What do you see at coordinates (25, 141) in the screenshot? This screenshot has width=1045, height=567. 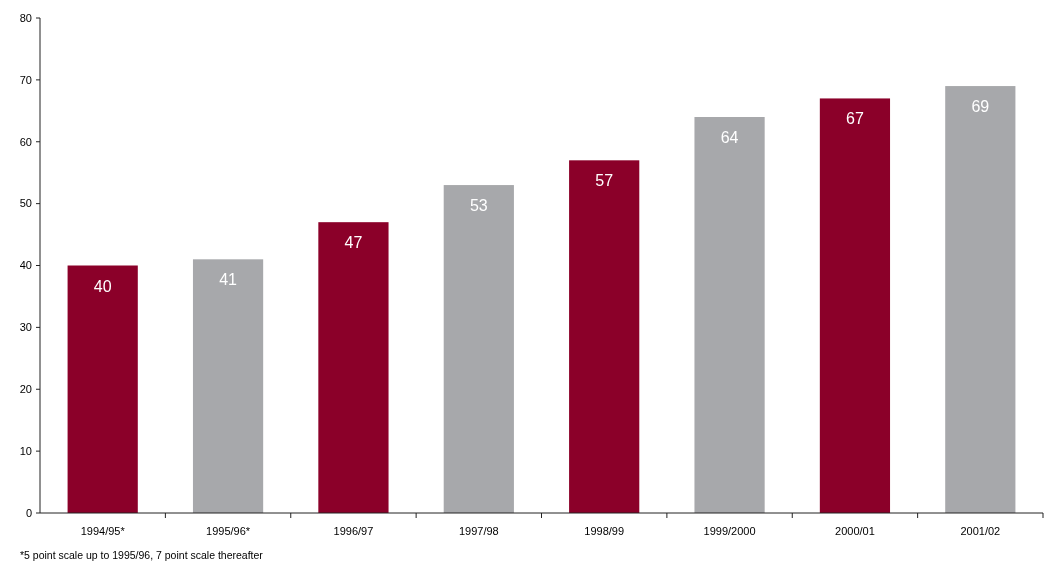 I see `y-tick-label: 60` at bounding box center [25, 141].